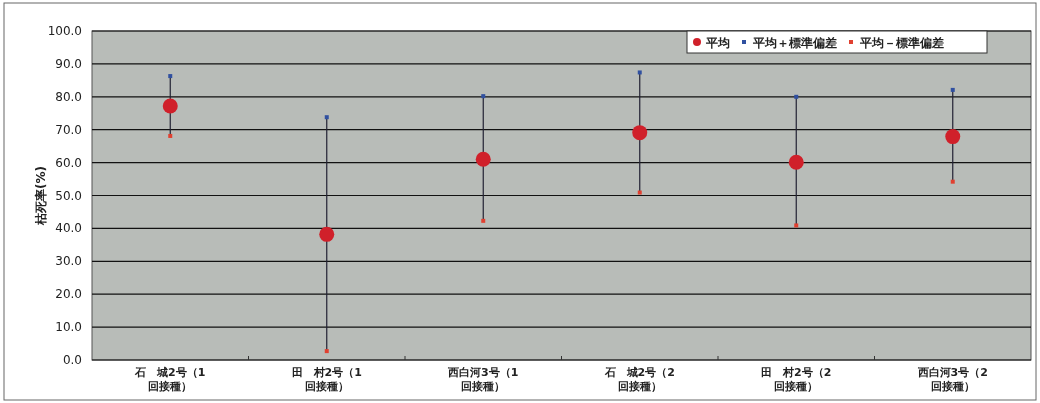 The width and height of the screenshot is (1040, 403). What do you see at coordinates (68, 96) in the screenshot?
I see `y-tick-label: 80.0` at bounding box center [68, 96].